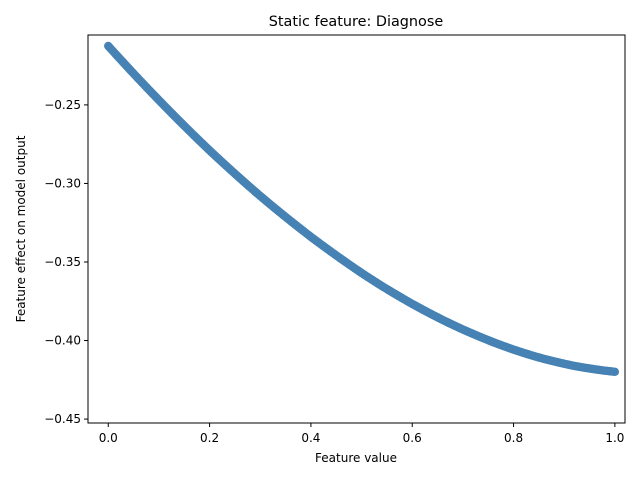 This screenshot has height=480, width=640. I want to click on x-tick-label: 0.0, so click(108, 438).